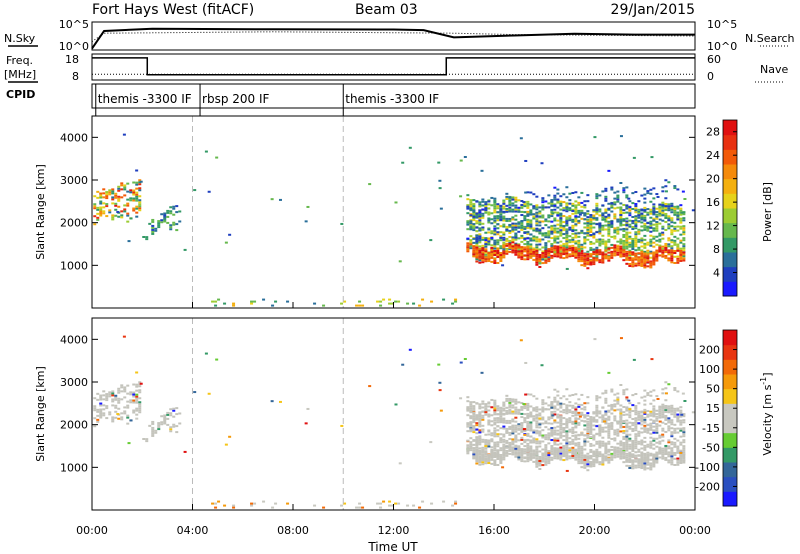 The image size is (800, 554). Describe the element at coordinates (293, 530) in the screenshot. I see `velocity-xtick-label: 08:00` at that location.